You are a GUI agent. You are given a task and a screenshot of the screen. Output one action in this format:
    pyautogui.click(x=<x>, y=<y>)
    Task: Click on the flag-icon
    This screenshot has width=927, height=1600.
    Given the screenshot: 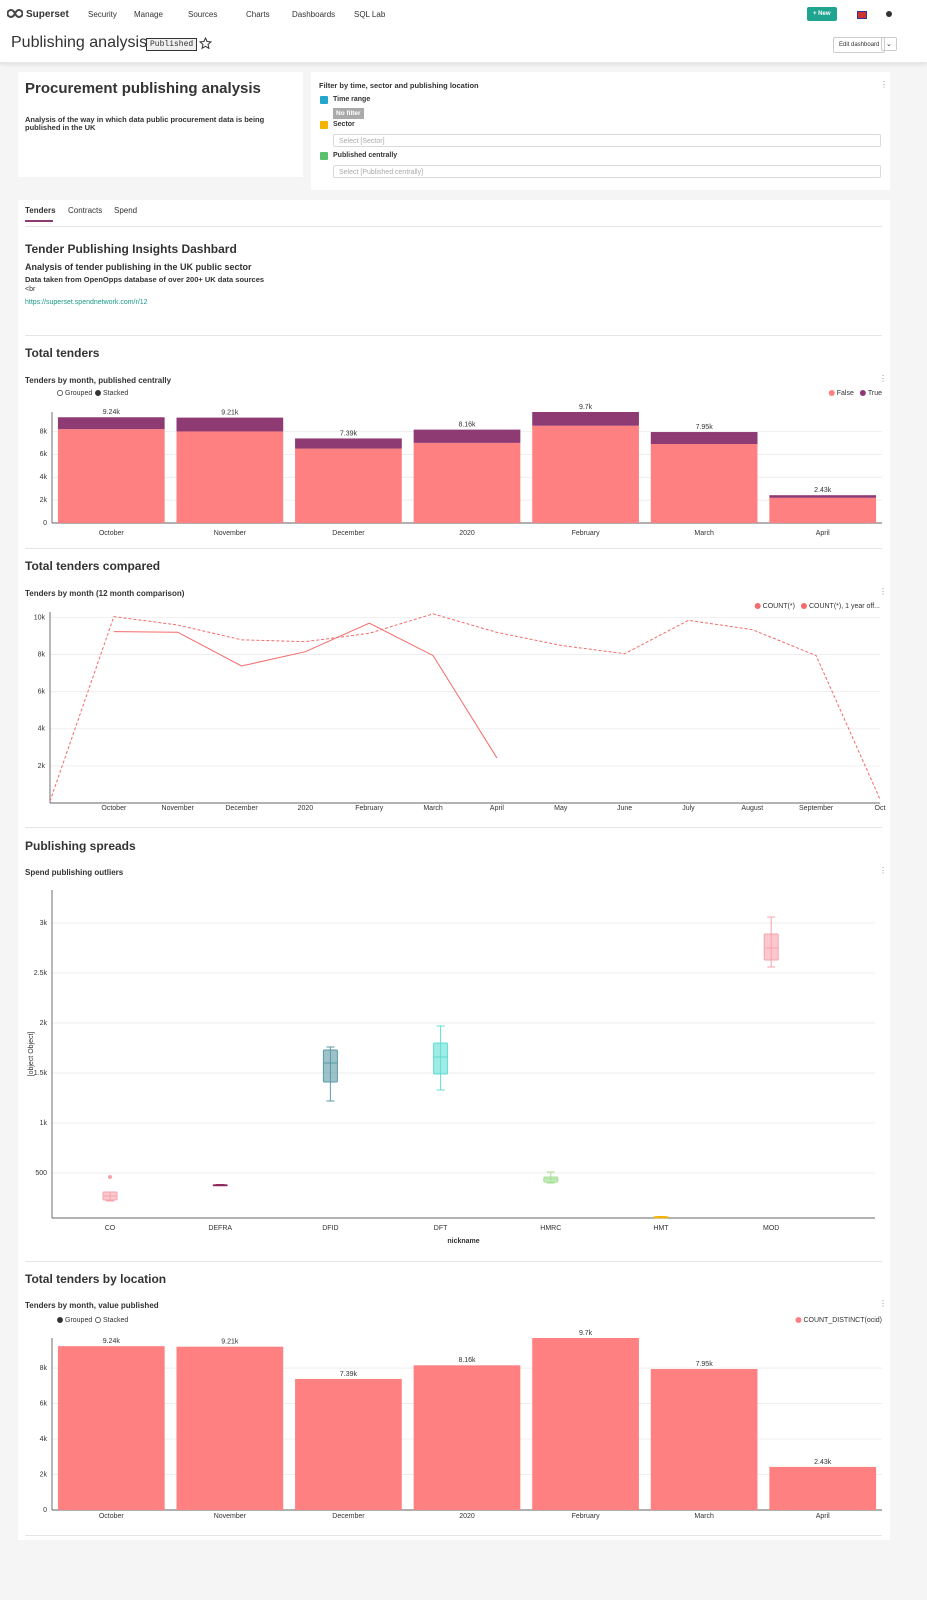 What is the action you would take?
    pyautogui.click(x=862, y=15)
    